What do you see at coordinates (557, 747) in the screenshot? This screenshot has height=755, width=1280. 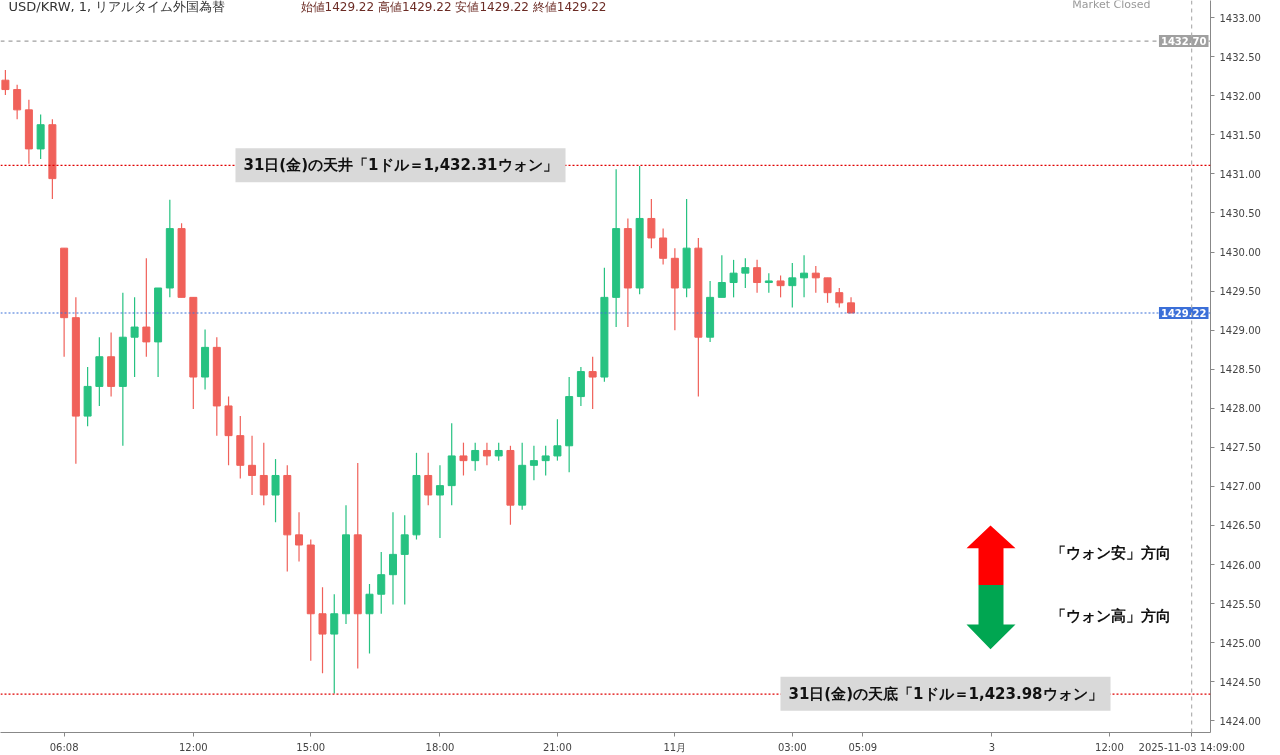 I see `x-tick-label: 21:00` at bounding box center [557, 747].